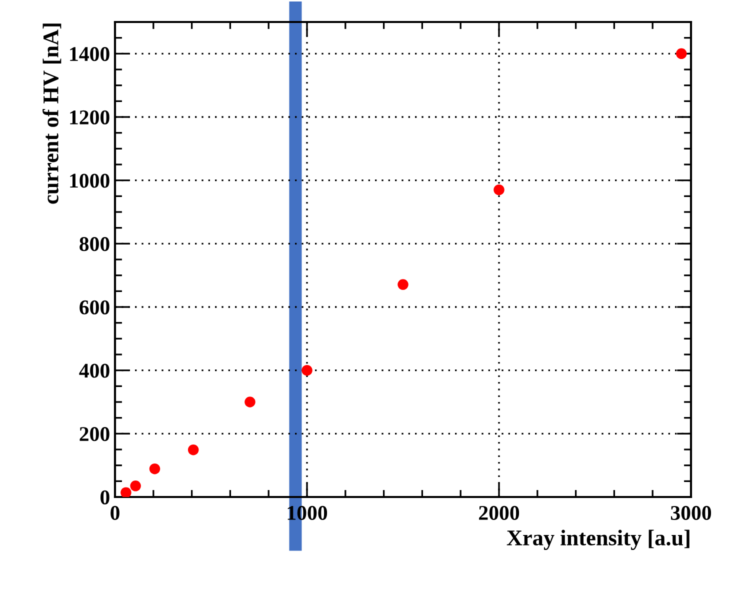 Image resolution: width=735 pixels, height=590 pixels. I want to click on y-axis-title: current of HV [nA], so click(52, 114).